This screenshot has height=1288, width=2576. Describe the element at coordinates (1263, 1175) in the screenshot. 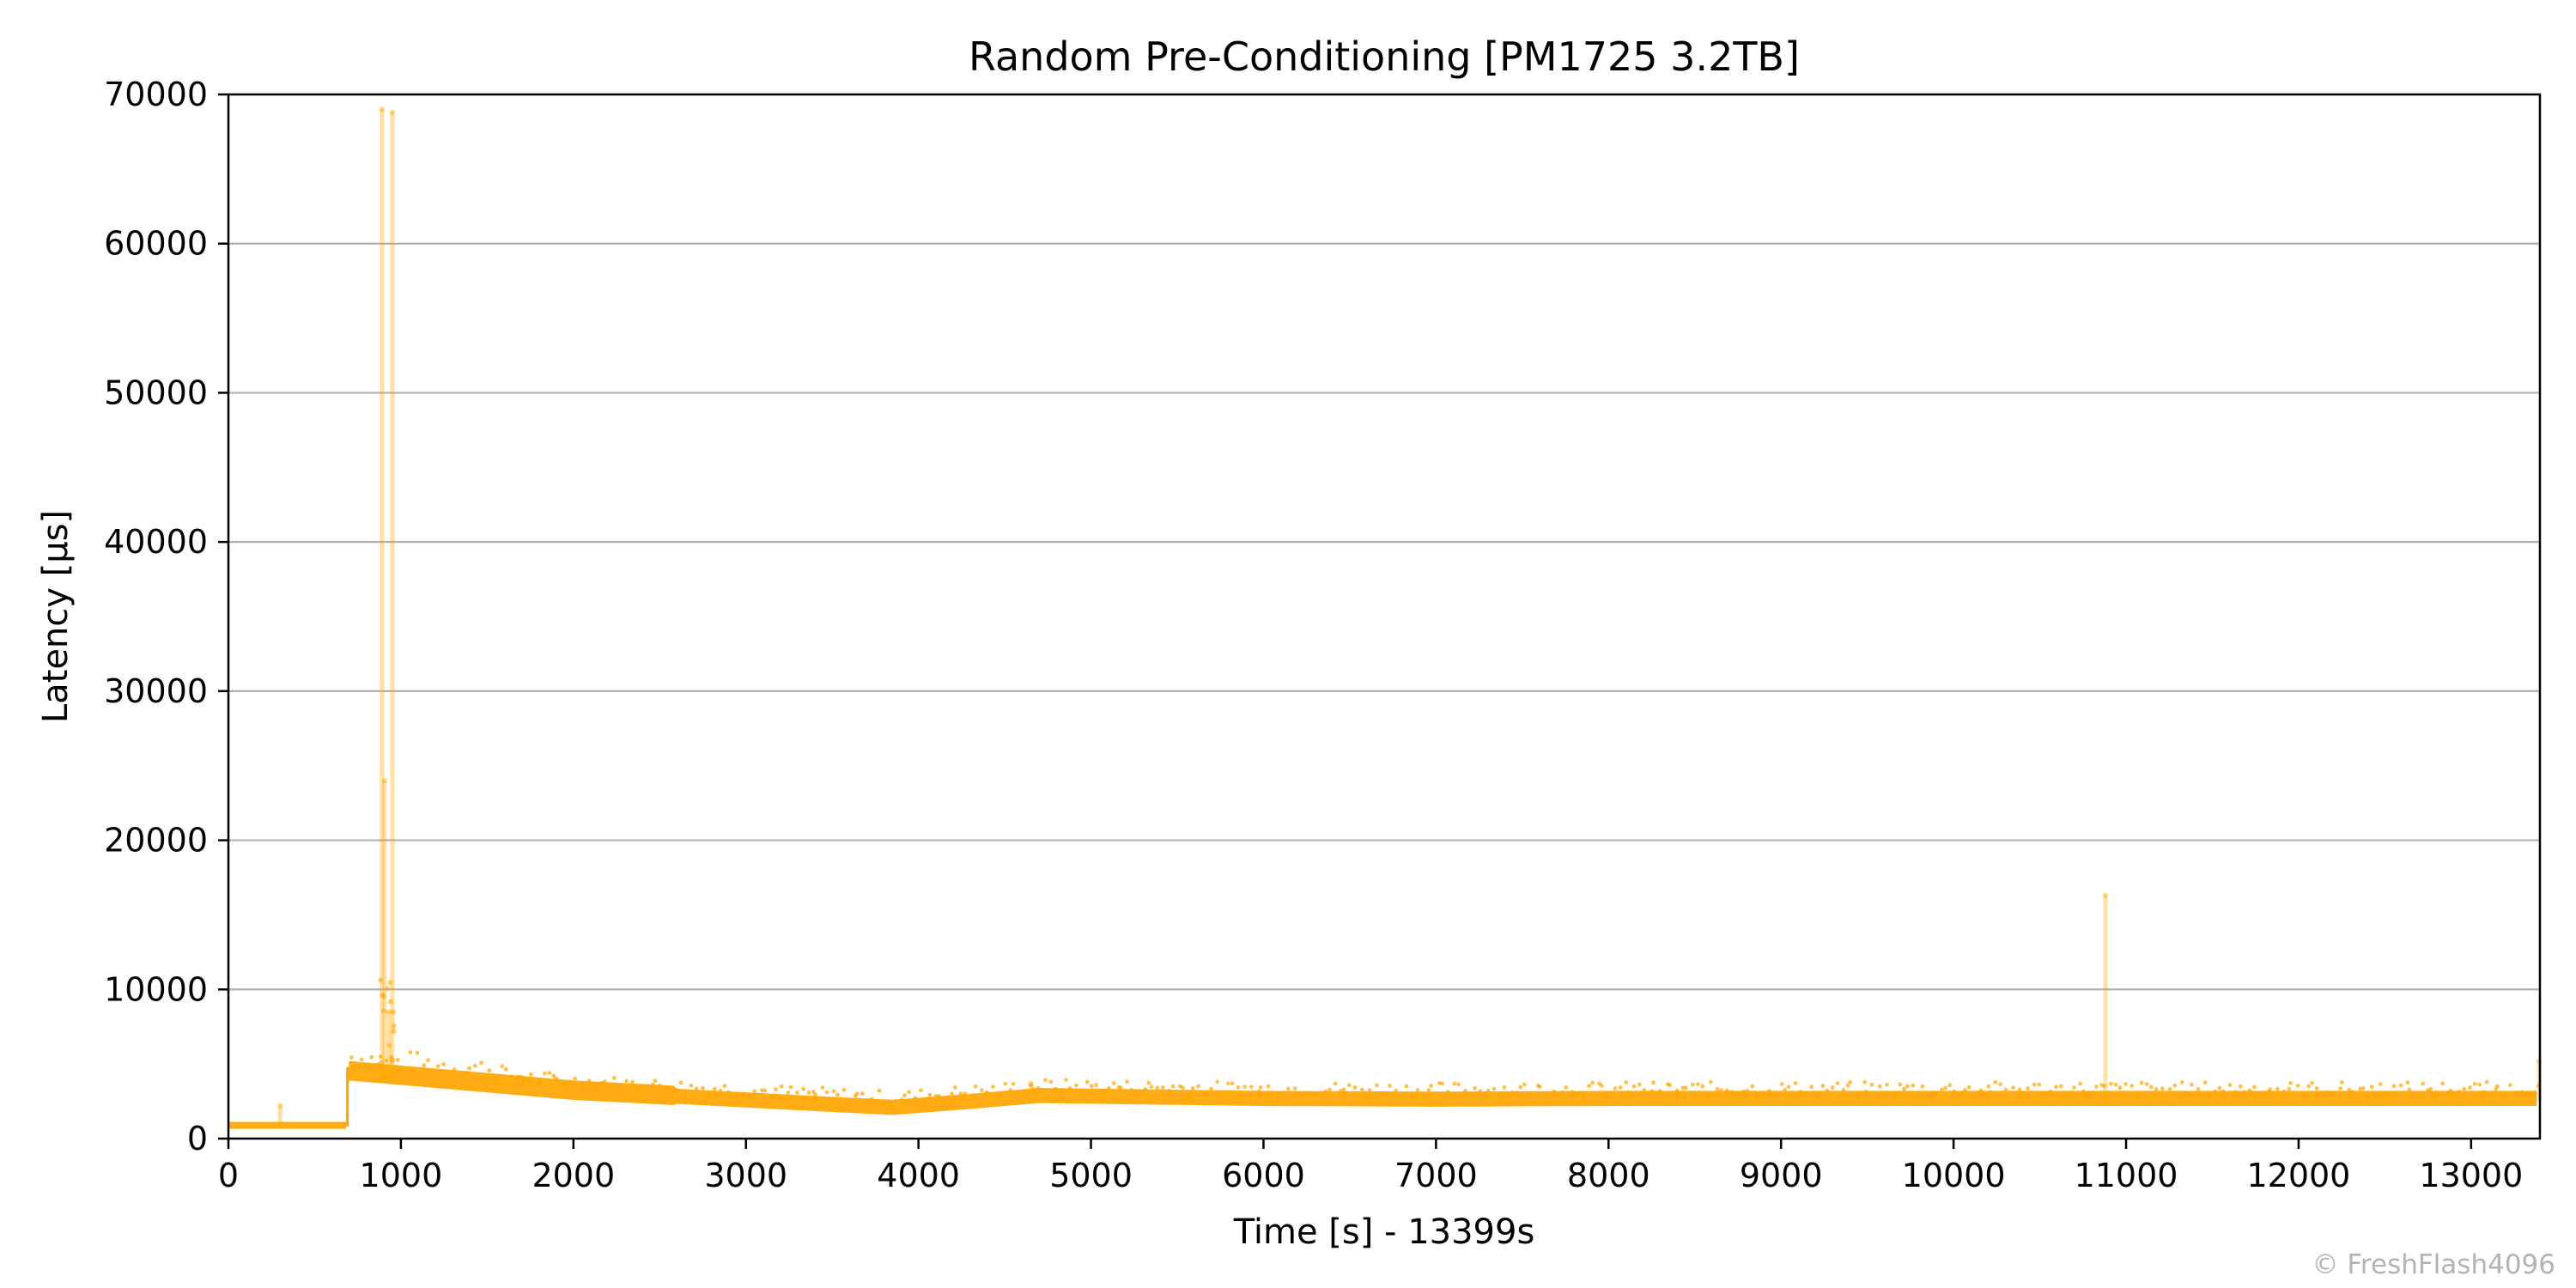

I see `x-tick-label: 6000` at that location.